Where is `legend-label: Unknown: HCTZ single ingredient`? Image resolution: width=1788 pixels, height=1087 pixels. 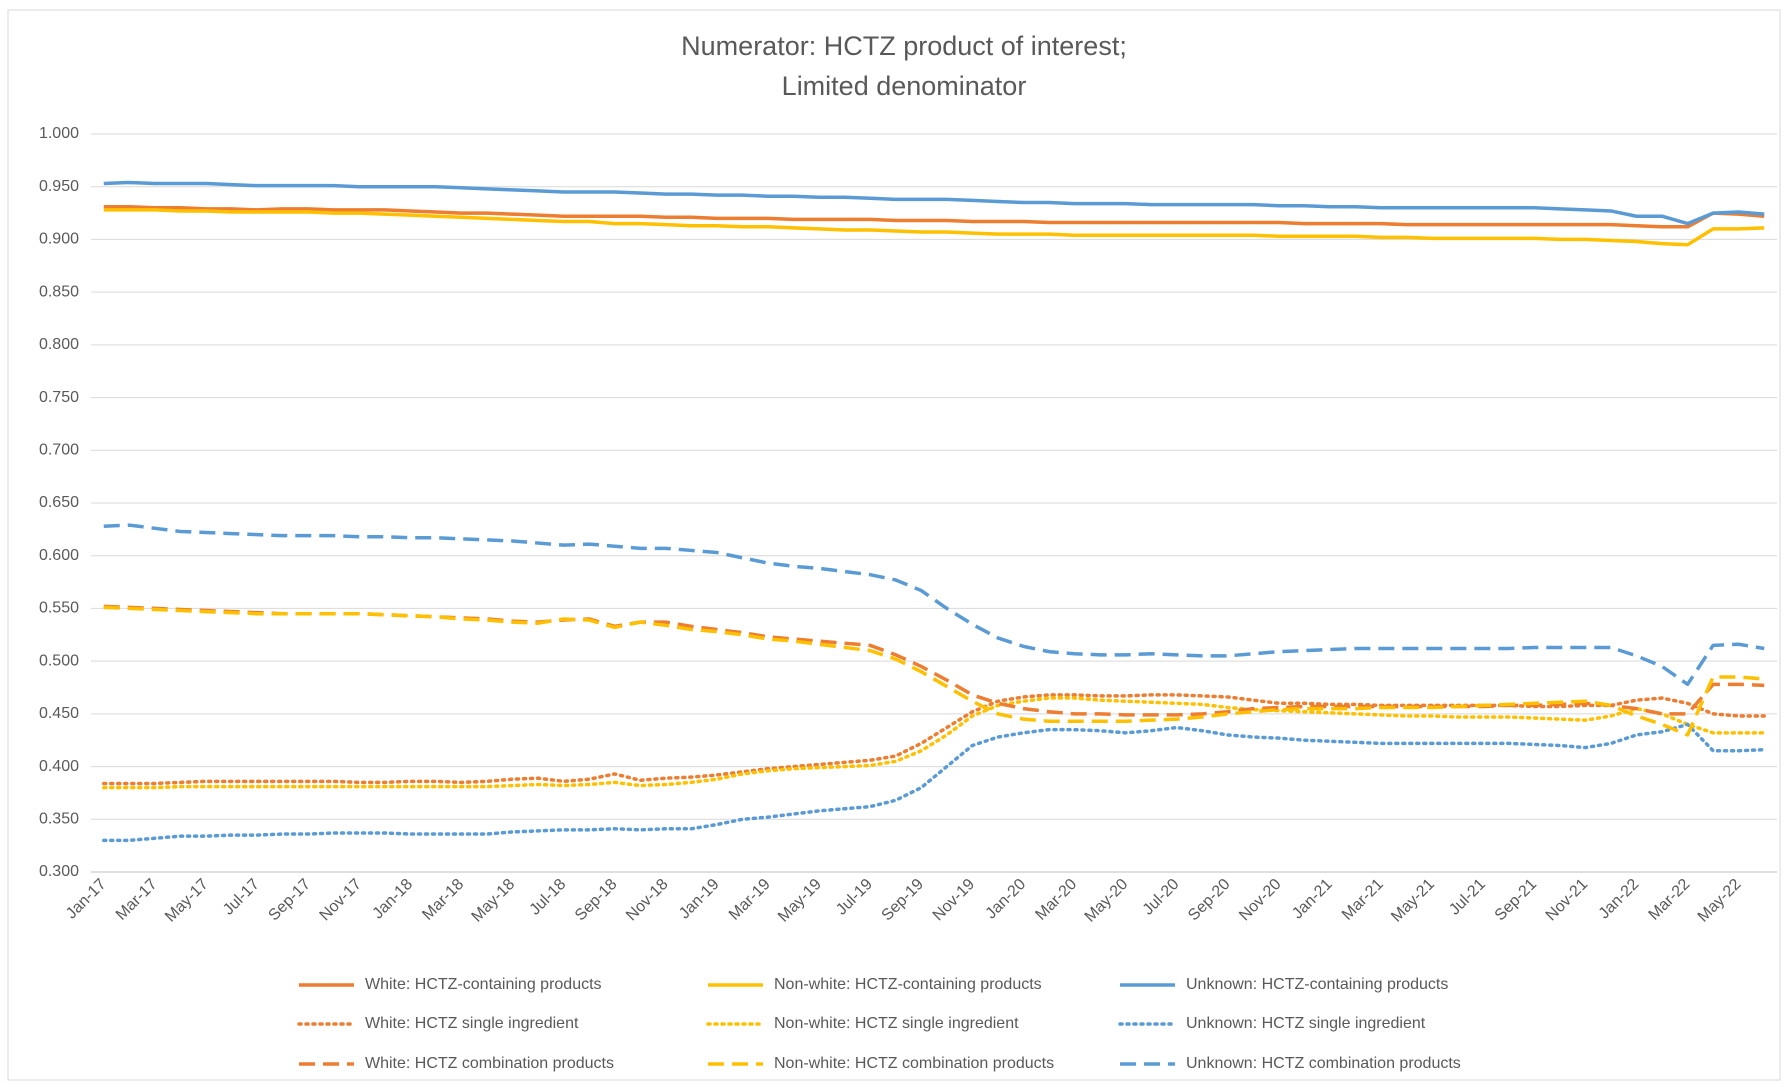 legend-label: Unknown: HCTZ single ingredient is located at coordinates (1306, 1023).